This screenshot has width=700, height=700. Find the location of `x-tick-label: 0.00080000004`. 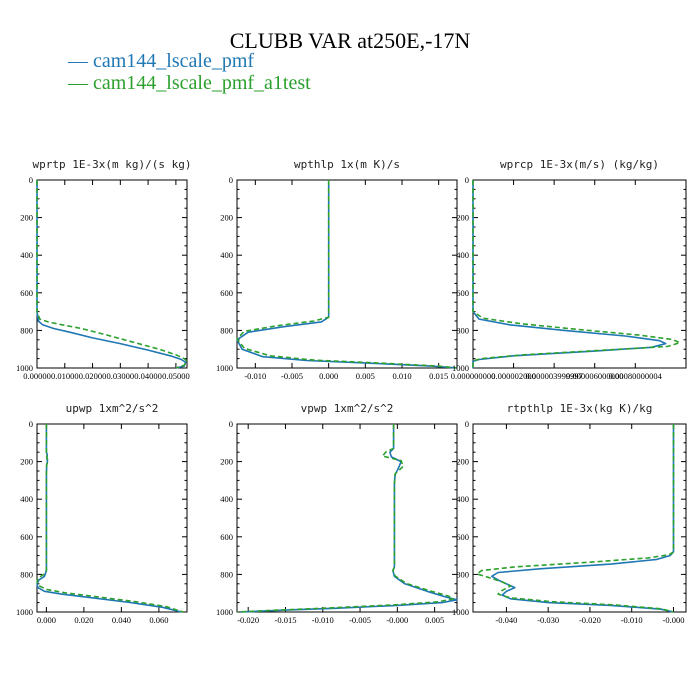

x-tick-label: 0.00080000004 is located at coordinates (636, 376).